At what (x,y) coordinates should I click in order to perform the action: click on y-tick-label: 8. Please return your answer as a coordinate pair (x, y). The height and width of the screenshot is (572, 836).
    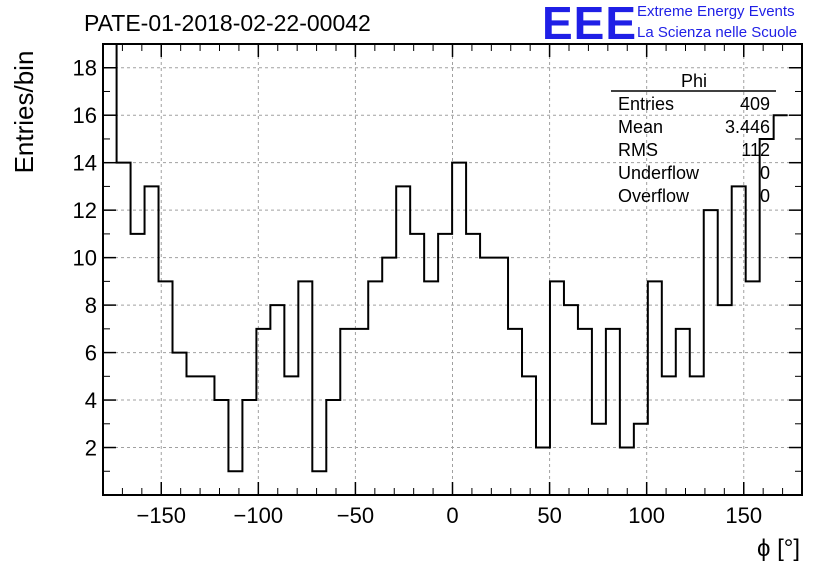
    Looking at the image, I should click on (91, 305).